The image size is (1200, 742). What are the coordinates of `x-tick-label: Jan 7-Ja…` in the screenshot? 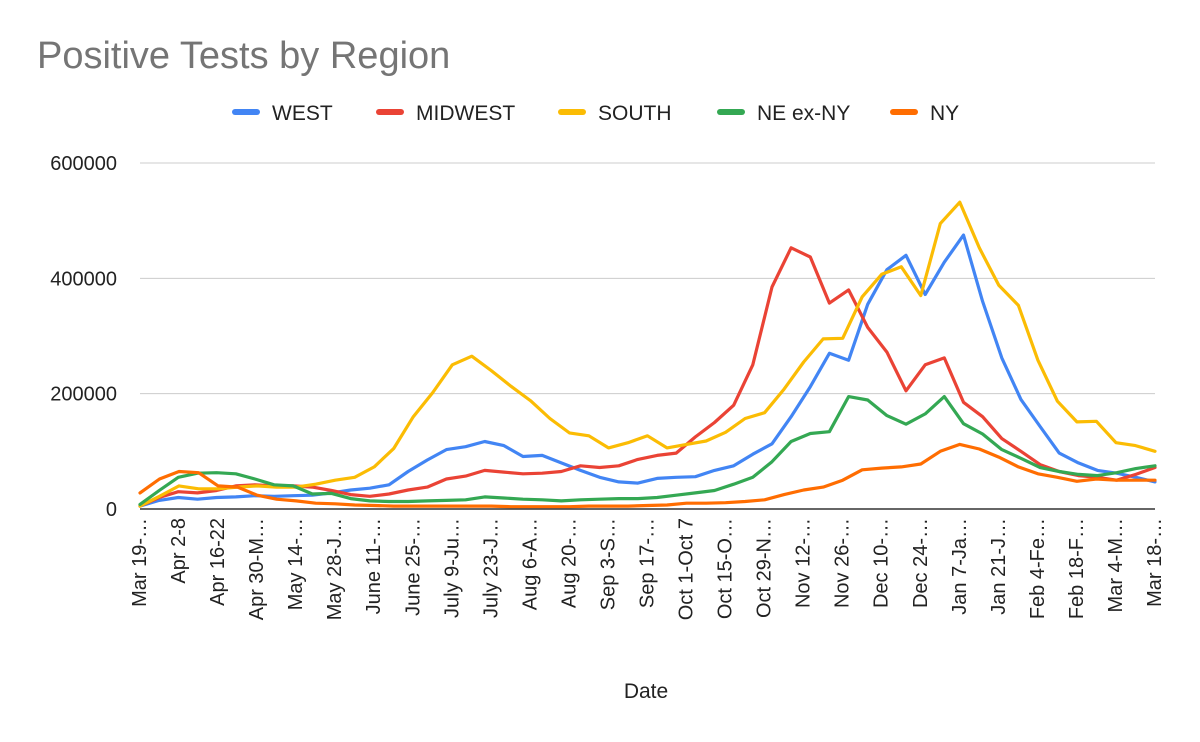 It's located at (960, 566).